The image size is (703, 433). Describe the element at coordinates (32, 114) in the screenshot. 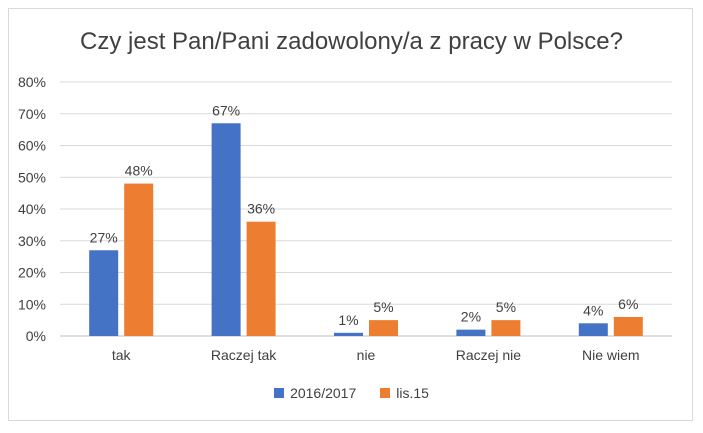

I see `y-tick-label: 70%` at that location.